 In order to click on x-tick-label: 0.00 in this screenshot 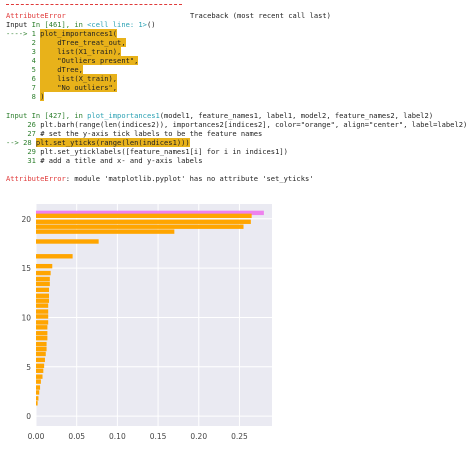, I will do `click(36, 436)`.